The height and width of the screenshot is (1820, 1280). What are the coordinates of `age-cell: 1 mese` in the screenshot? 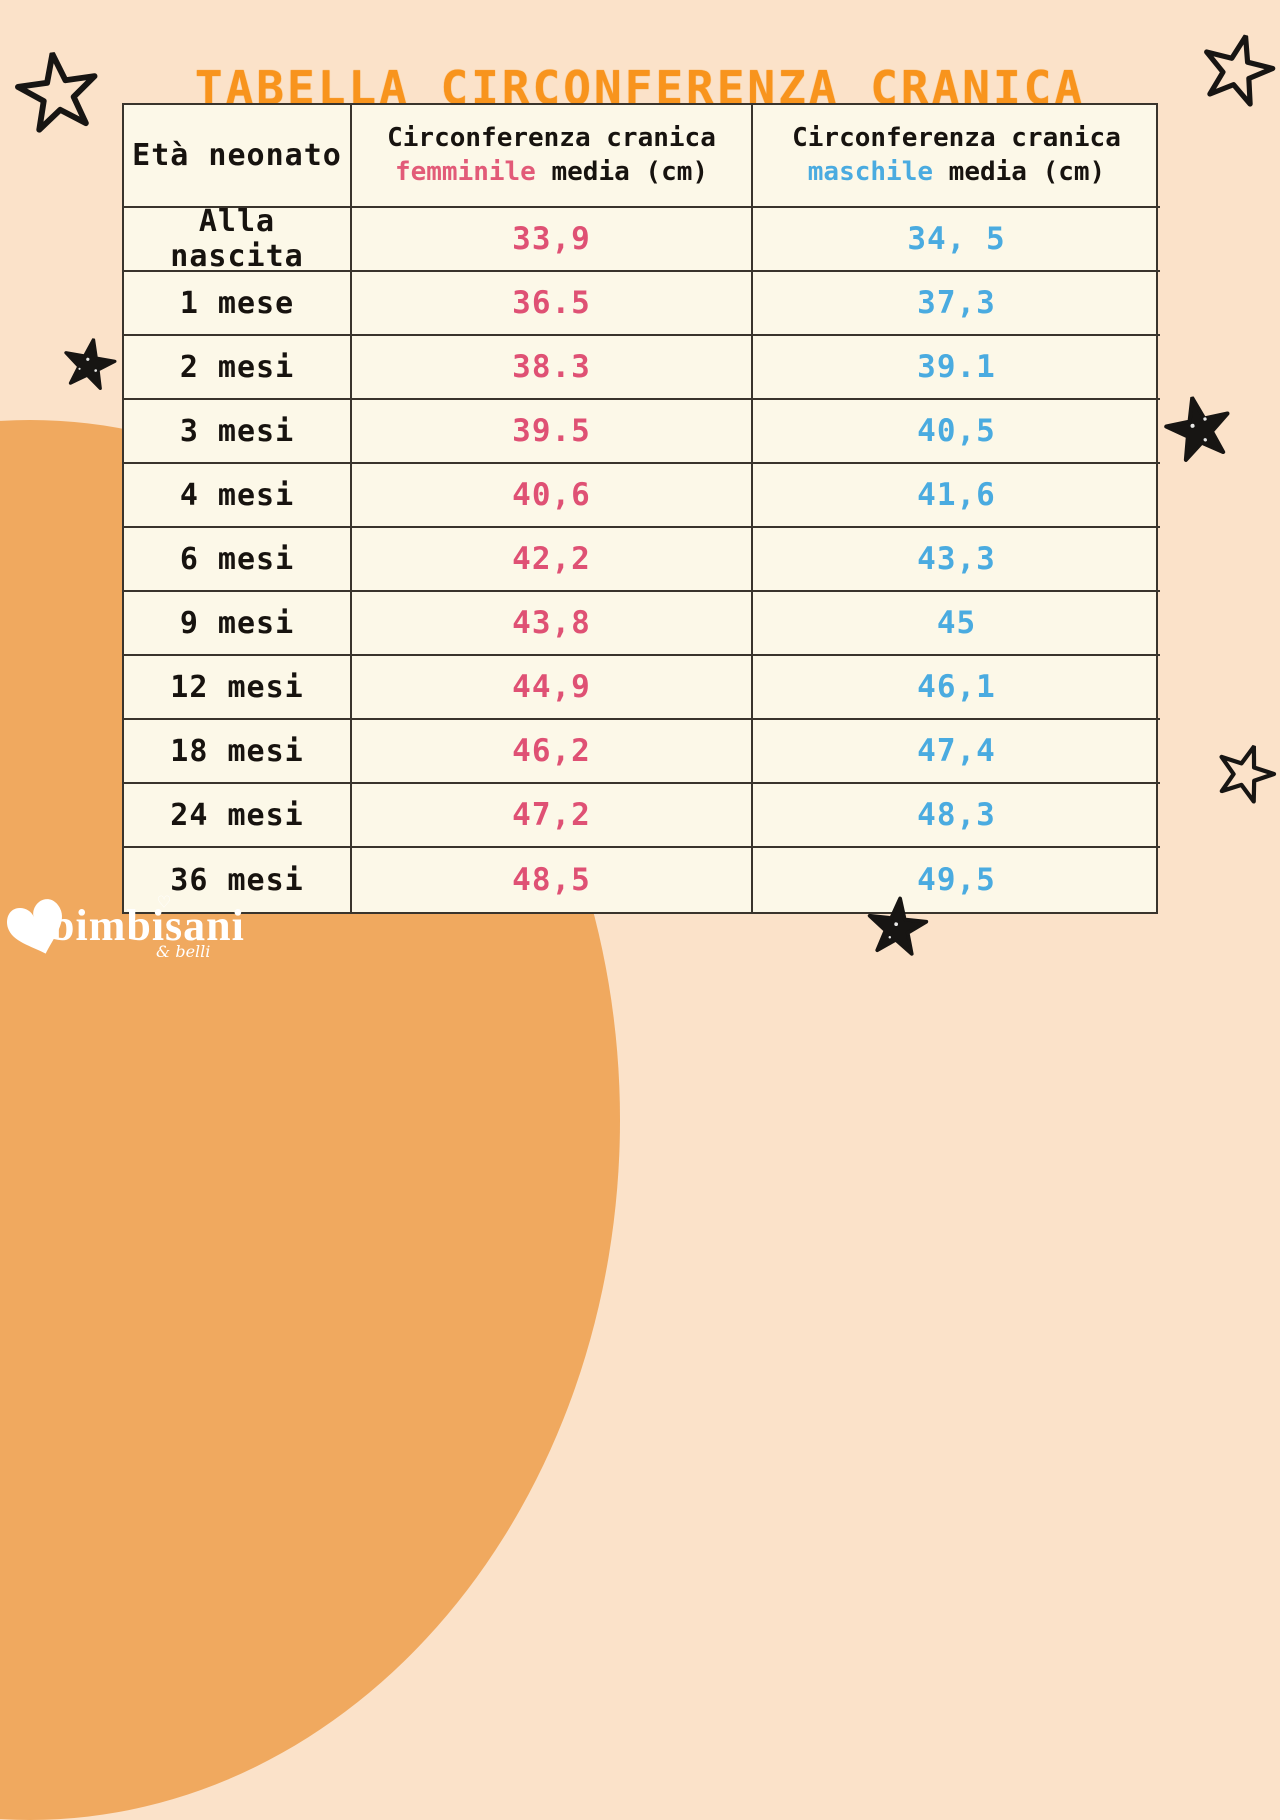 It's located at (238, 304).